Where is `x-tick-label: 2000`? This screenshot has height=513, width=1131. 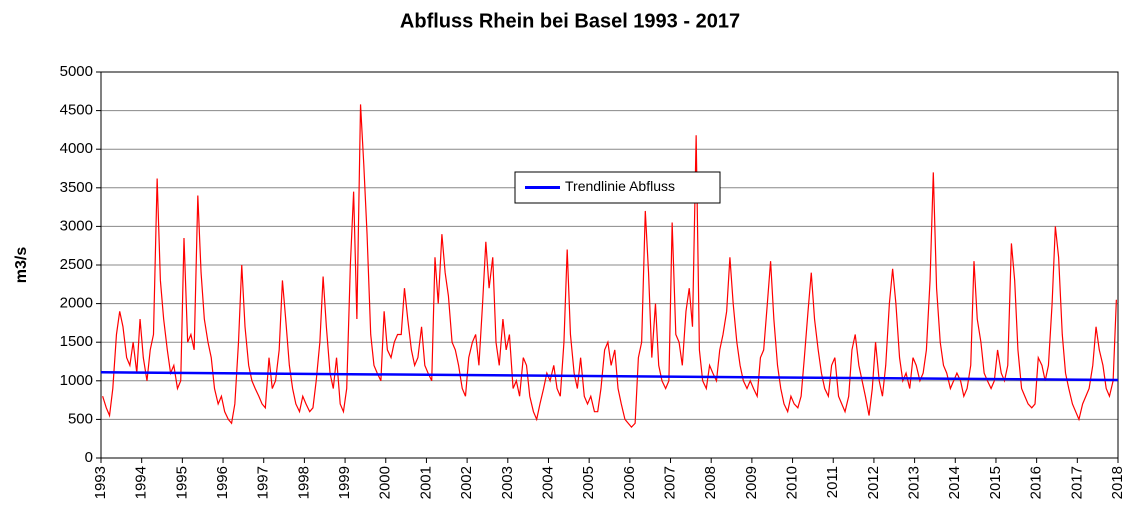
x-tick-label: 2000 is located at coordinates (385, 482).